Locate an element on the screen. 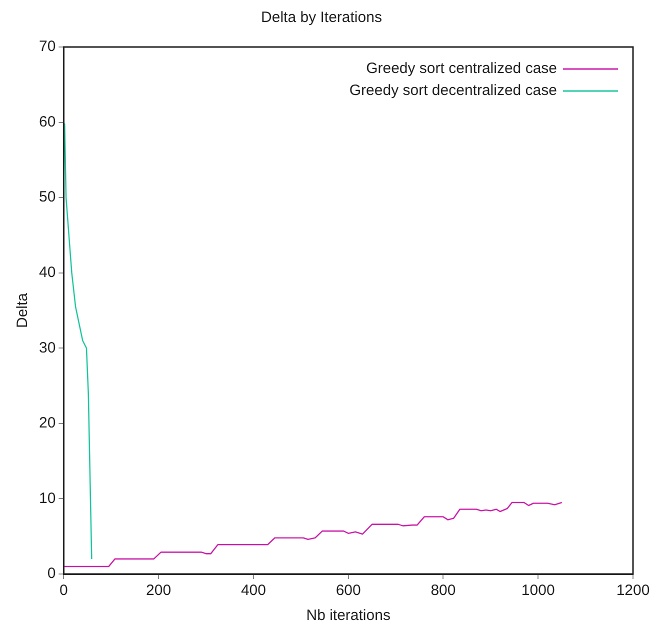  x-tick-label: 600 is located at coordinates (348, 591).